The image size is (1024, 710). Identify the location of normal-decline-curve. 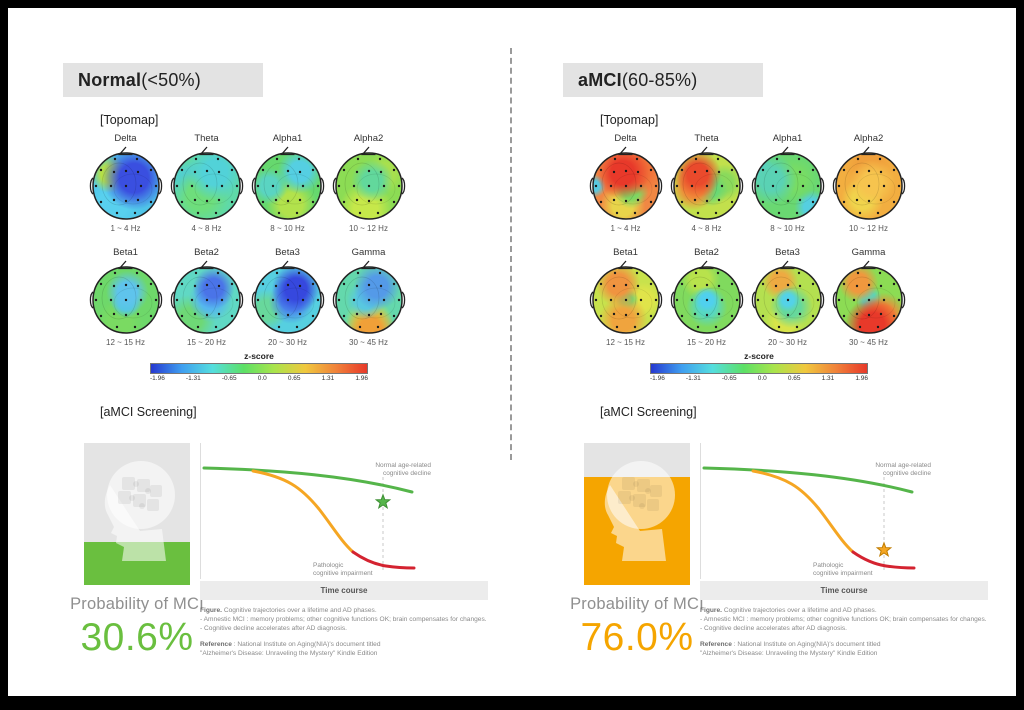
(808, 480).